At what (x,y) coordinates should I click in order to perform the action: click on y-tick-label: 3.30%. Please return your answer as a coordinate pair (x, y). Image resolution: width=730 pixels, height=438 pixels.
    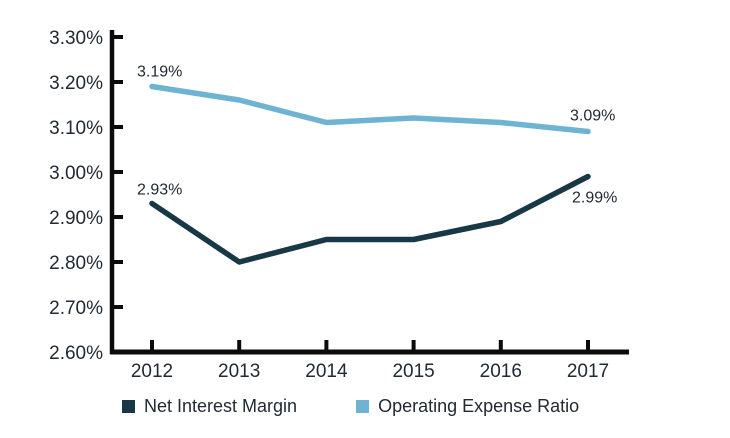
    Looking at the image, I should click on (76, 38).